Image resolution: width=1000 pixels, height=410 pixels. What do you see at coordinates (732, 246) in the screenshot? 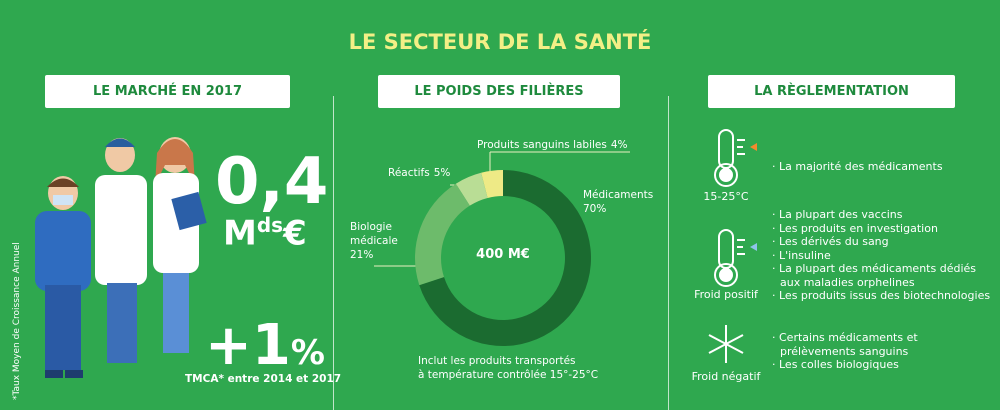
I see `icons` at bounding box center [732, 246].